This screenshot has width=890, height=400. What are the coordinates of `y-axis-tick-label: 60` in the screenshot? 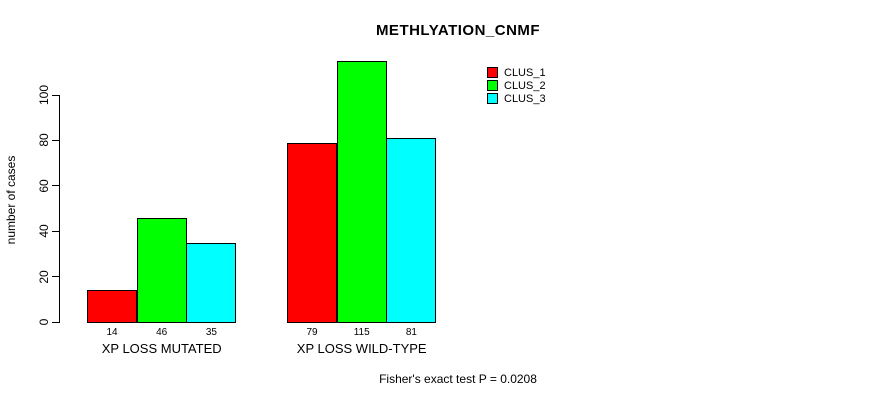 It's located at (44, 186).